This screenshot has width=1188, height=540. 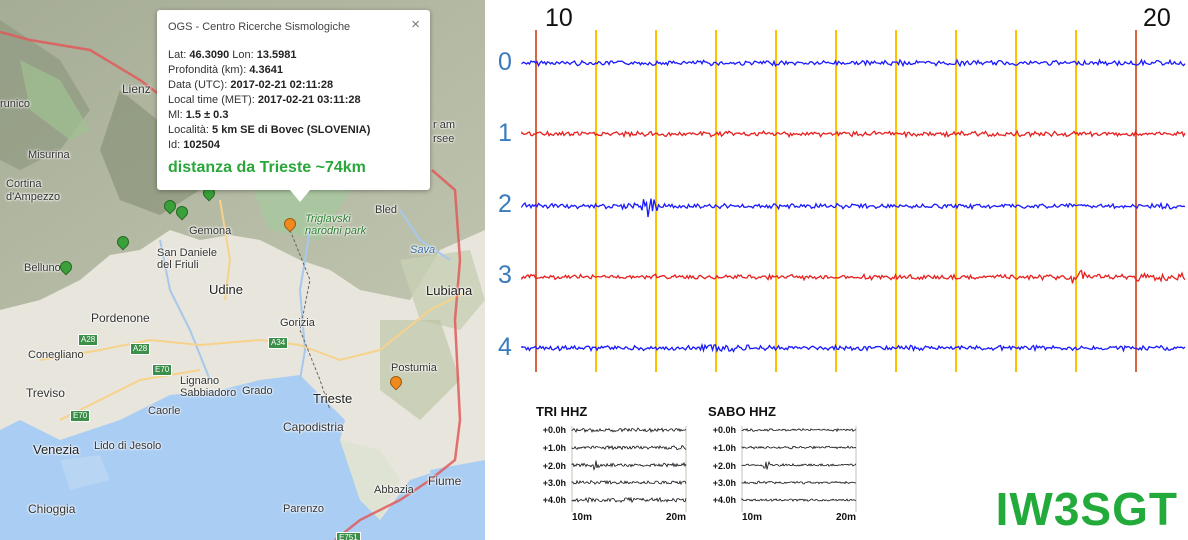 What do you see at coordinates (259, 27) in the screenshot?
I see `popup-title: OGS - Centro Ricerche Sismologiche` at bounding box center [259, 27].